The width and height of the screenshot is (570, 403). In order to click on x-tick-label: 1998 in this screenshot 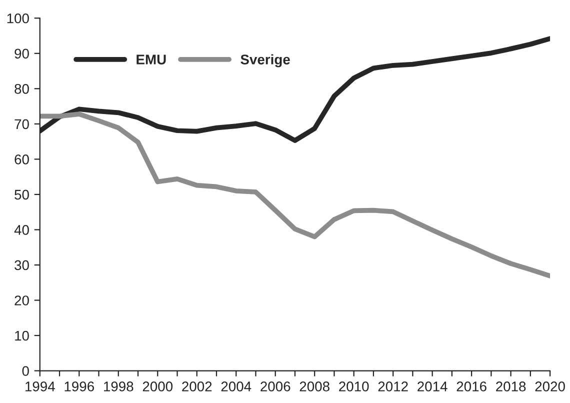, I will do `click(119, 387)`.